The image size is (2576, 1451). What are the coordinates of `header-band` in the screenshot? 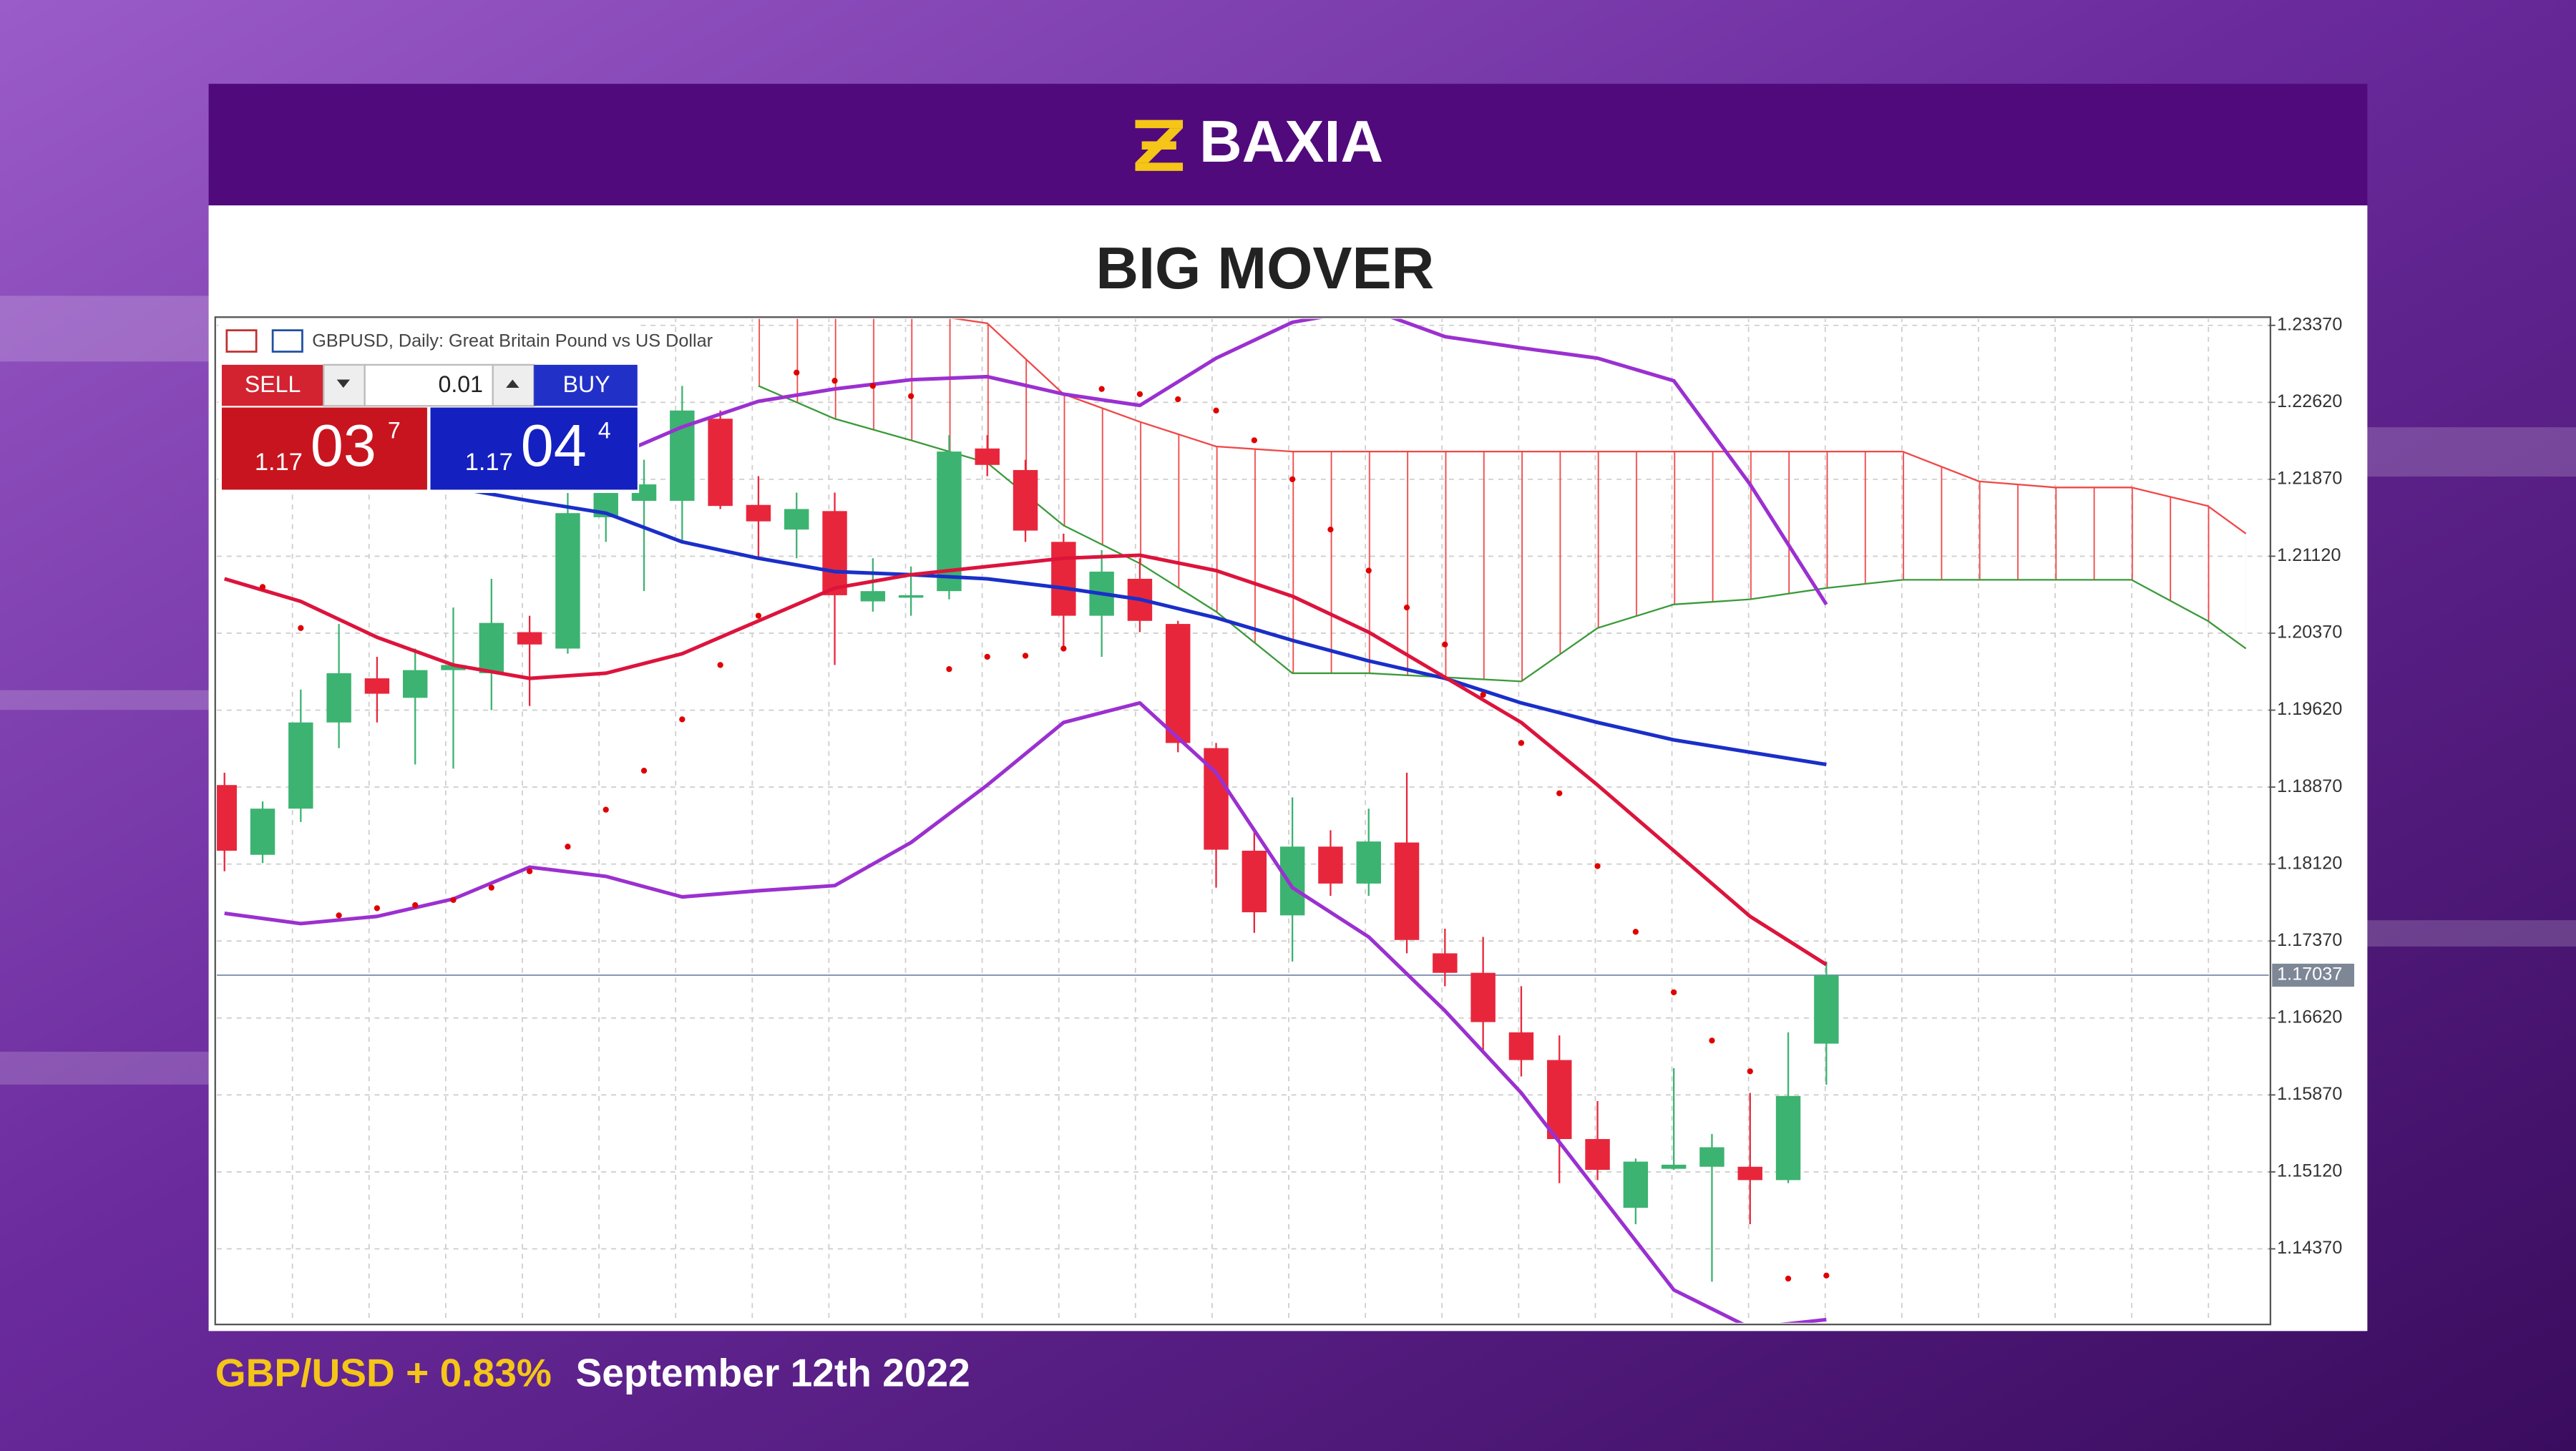 It's located at (1288, 145).